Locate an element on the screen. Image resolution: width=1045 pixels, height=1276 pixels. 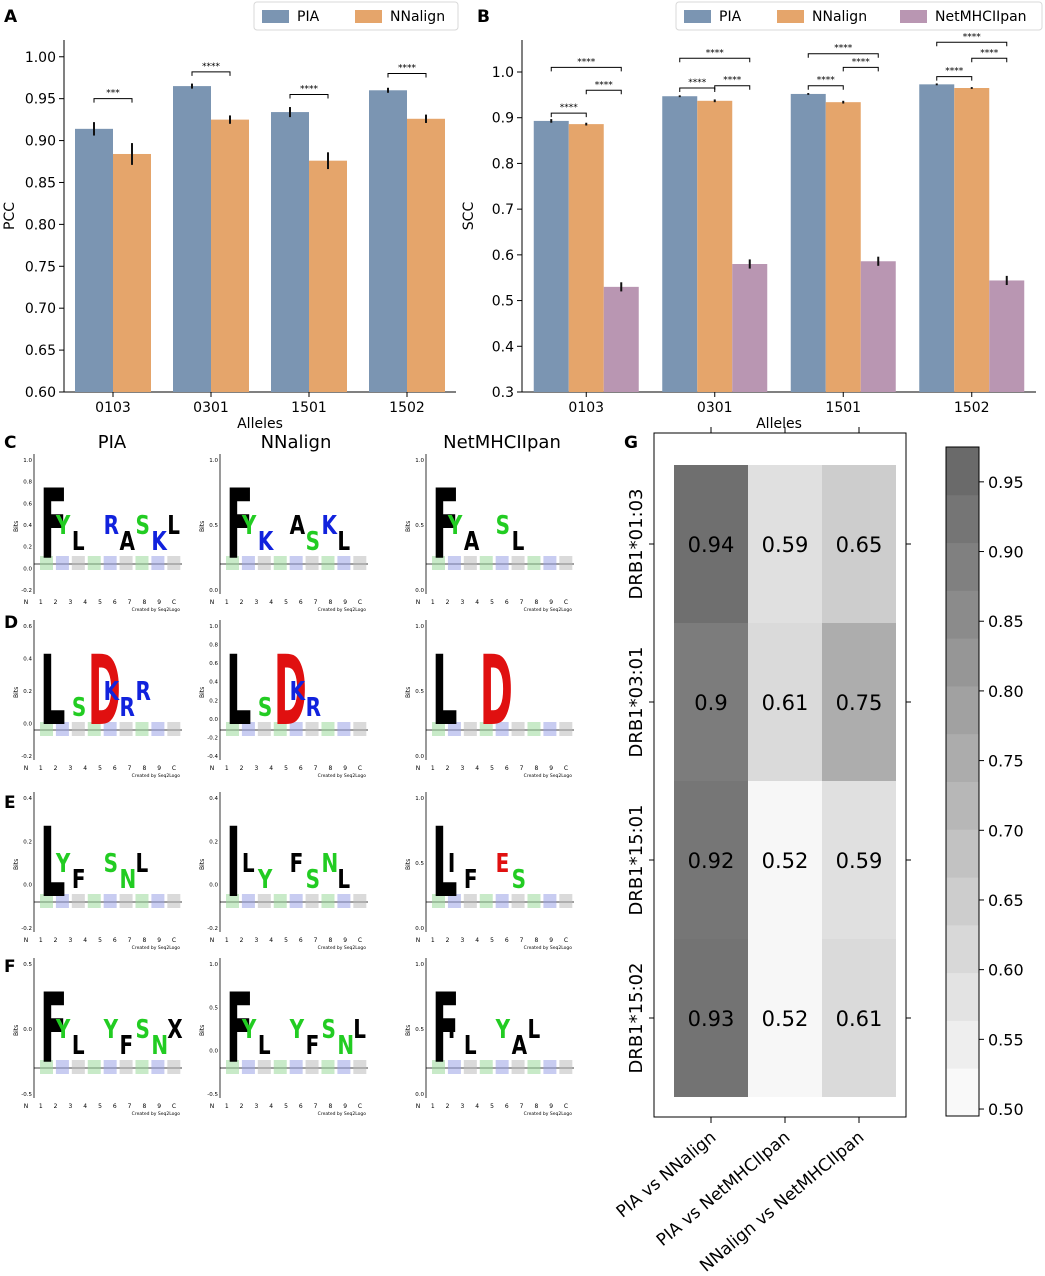
legend: PIA NNalign is located at coordinates (356, 16).